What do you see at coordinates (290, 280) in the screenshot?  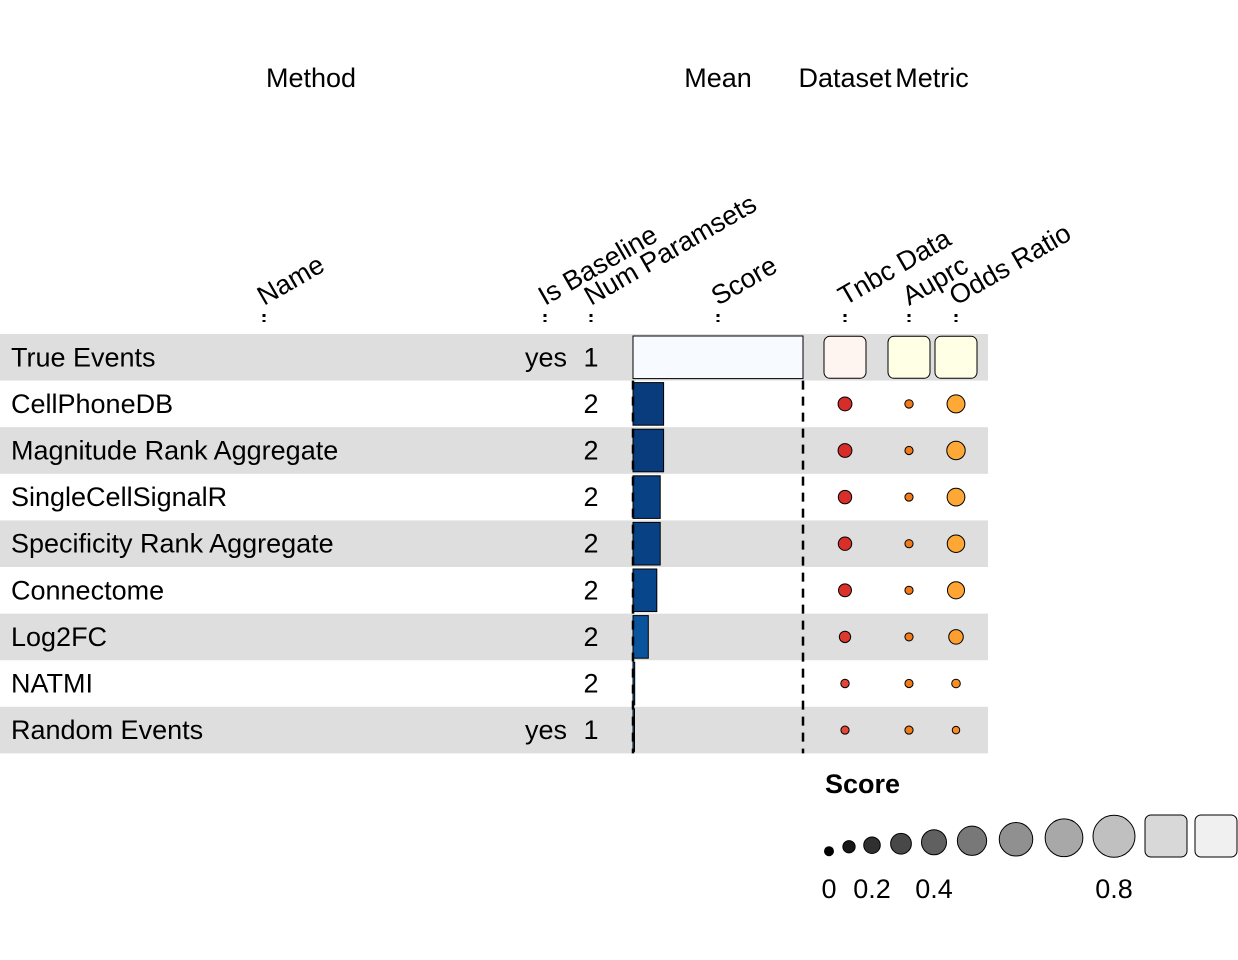 I see `column-header: Name` at bounding box center [290, 280].